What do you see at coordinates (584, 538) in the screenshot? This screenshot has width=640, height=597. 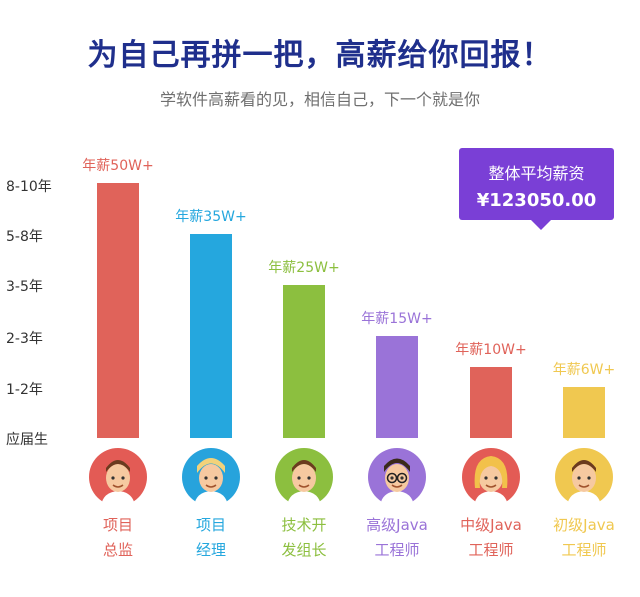 I see `role-label: 初级Java 工程师` at bounding box center [584, 538].